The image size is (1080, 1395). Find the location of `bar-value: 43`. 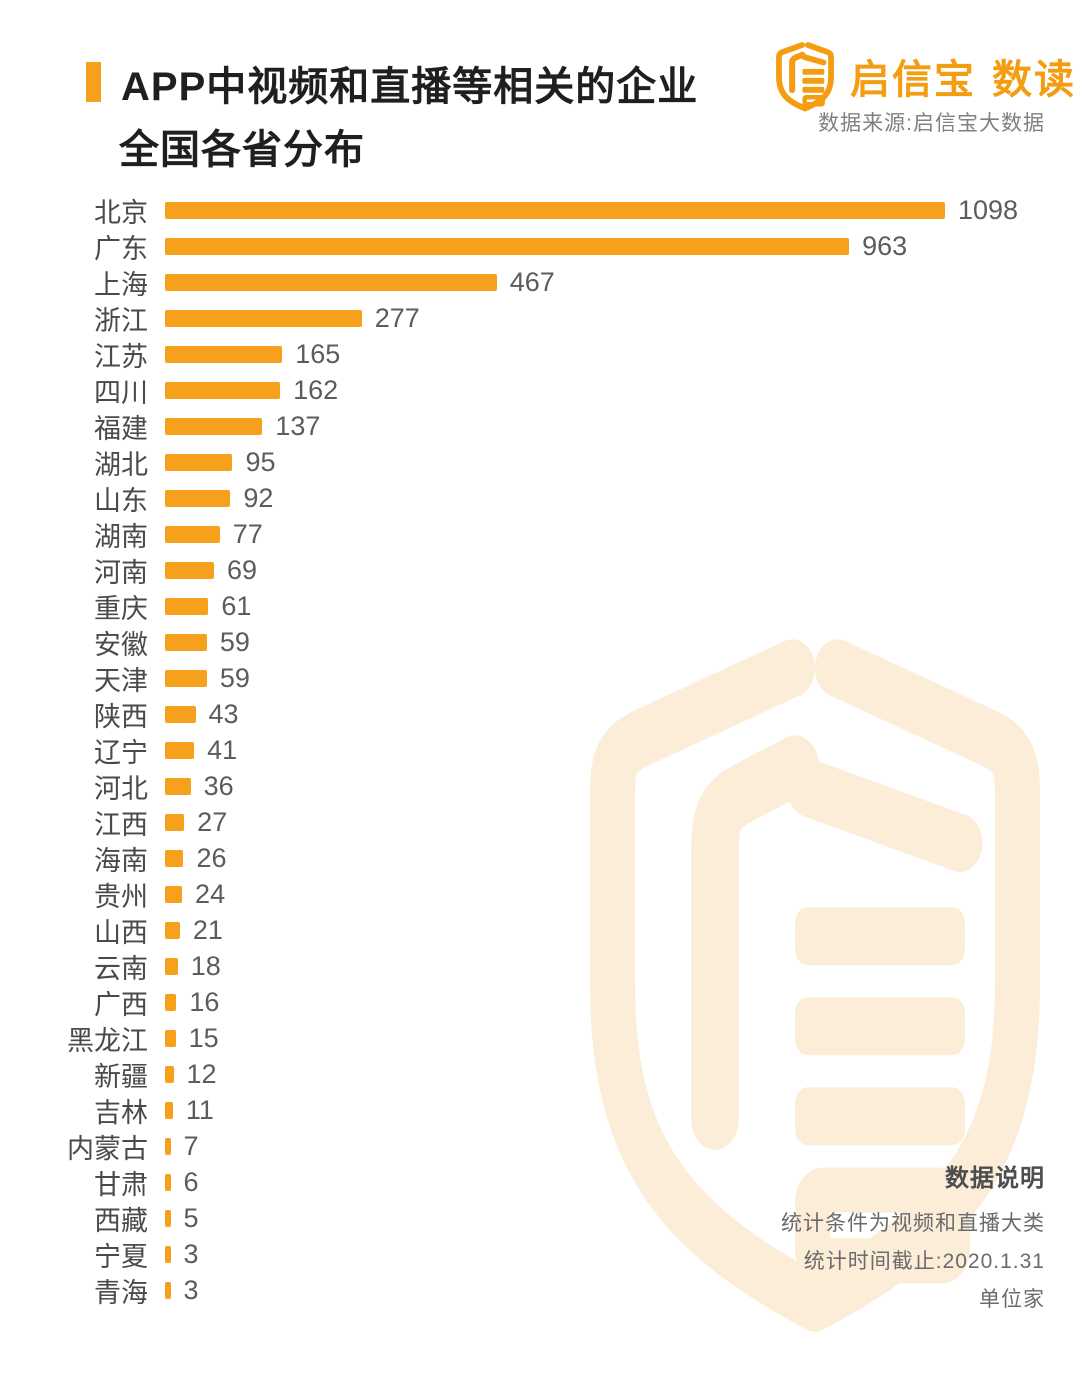

bar-value: 43 is located at coordinates (223, 713).